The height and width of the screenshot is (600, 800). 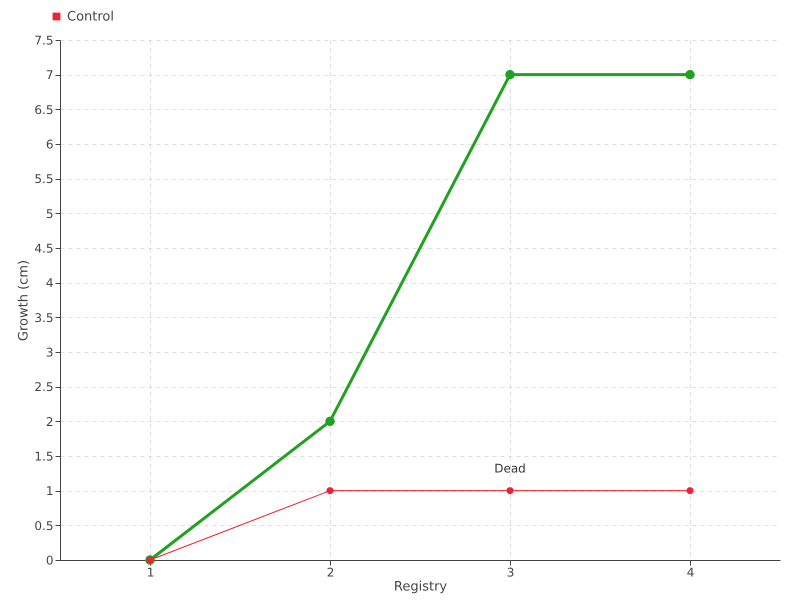 What do you see at coordinates (50, 283) in the screenshot?
I see `y-tick-label: 4` at bounding box center [50, 283].